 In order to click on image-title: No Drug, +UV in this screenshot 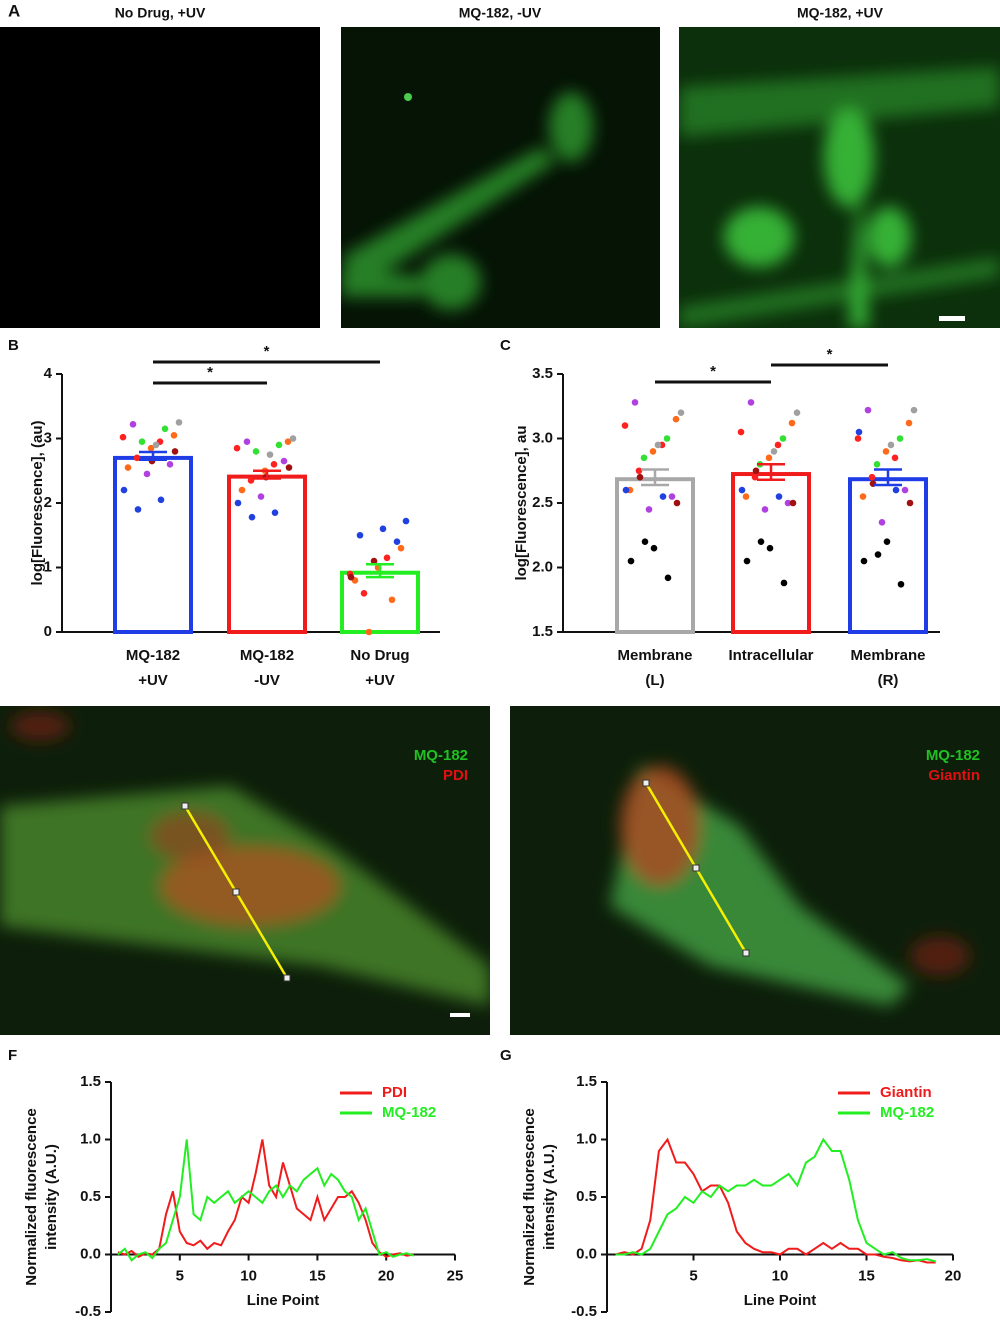, I will do `click(160, 13)`.